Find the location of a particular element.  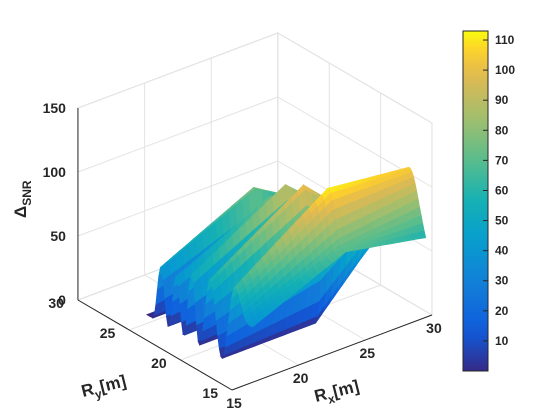

colorbar-gradient is located at coordinates (475, 201).